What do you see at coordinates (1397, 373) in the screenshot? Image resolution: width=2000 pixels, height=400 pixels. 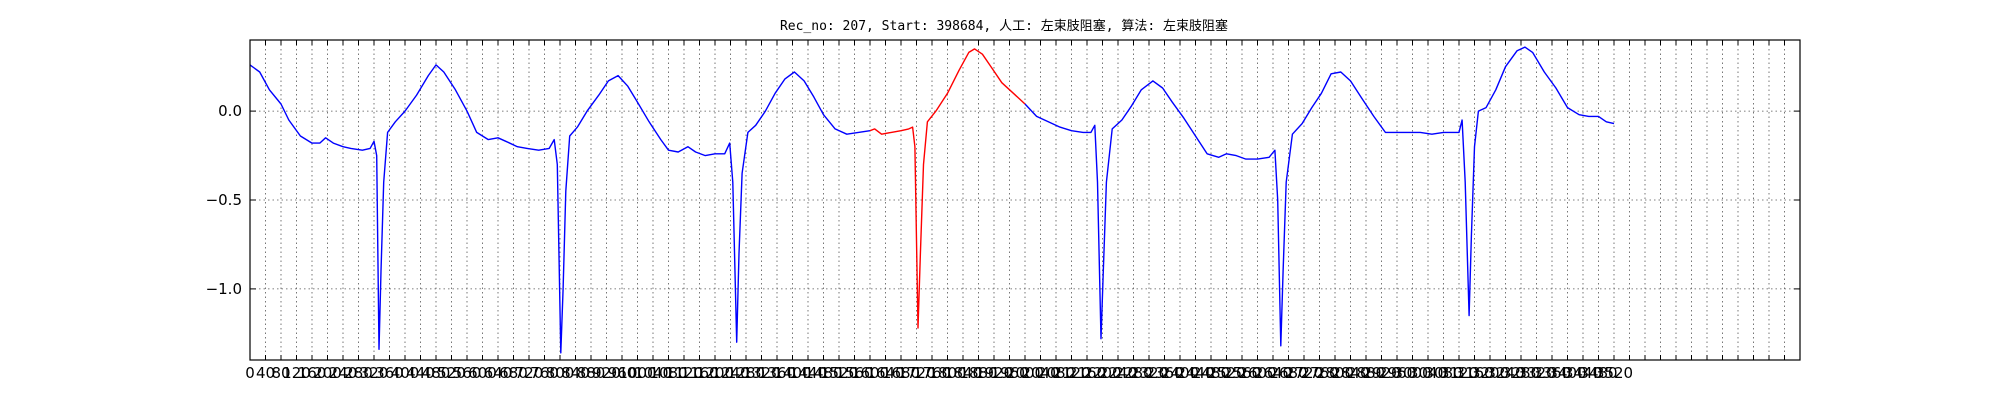 I see `x-tick-label: 2960` at bounding box center [1397, 373].